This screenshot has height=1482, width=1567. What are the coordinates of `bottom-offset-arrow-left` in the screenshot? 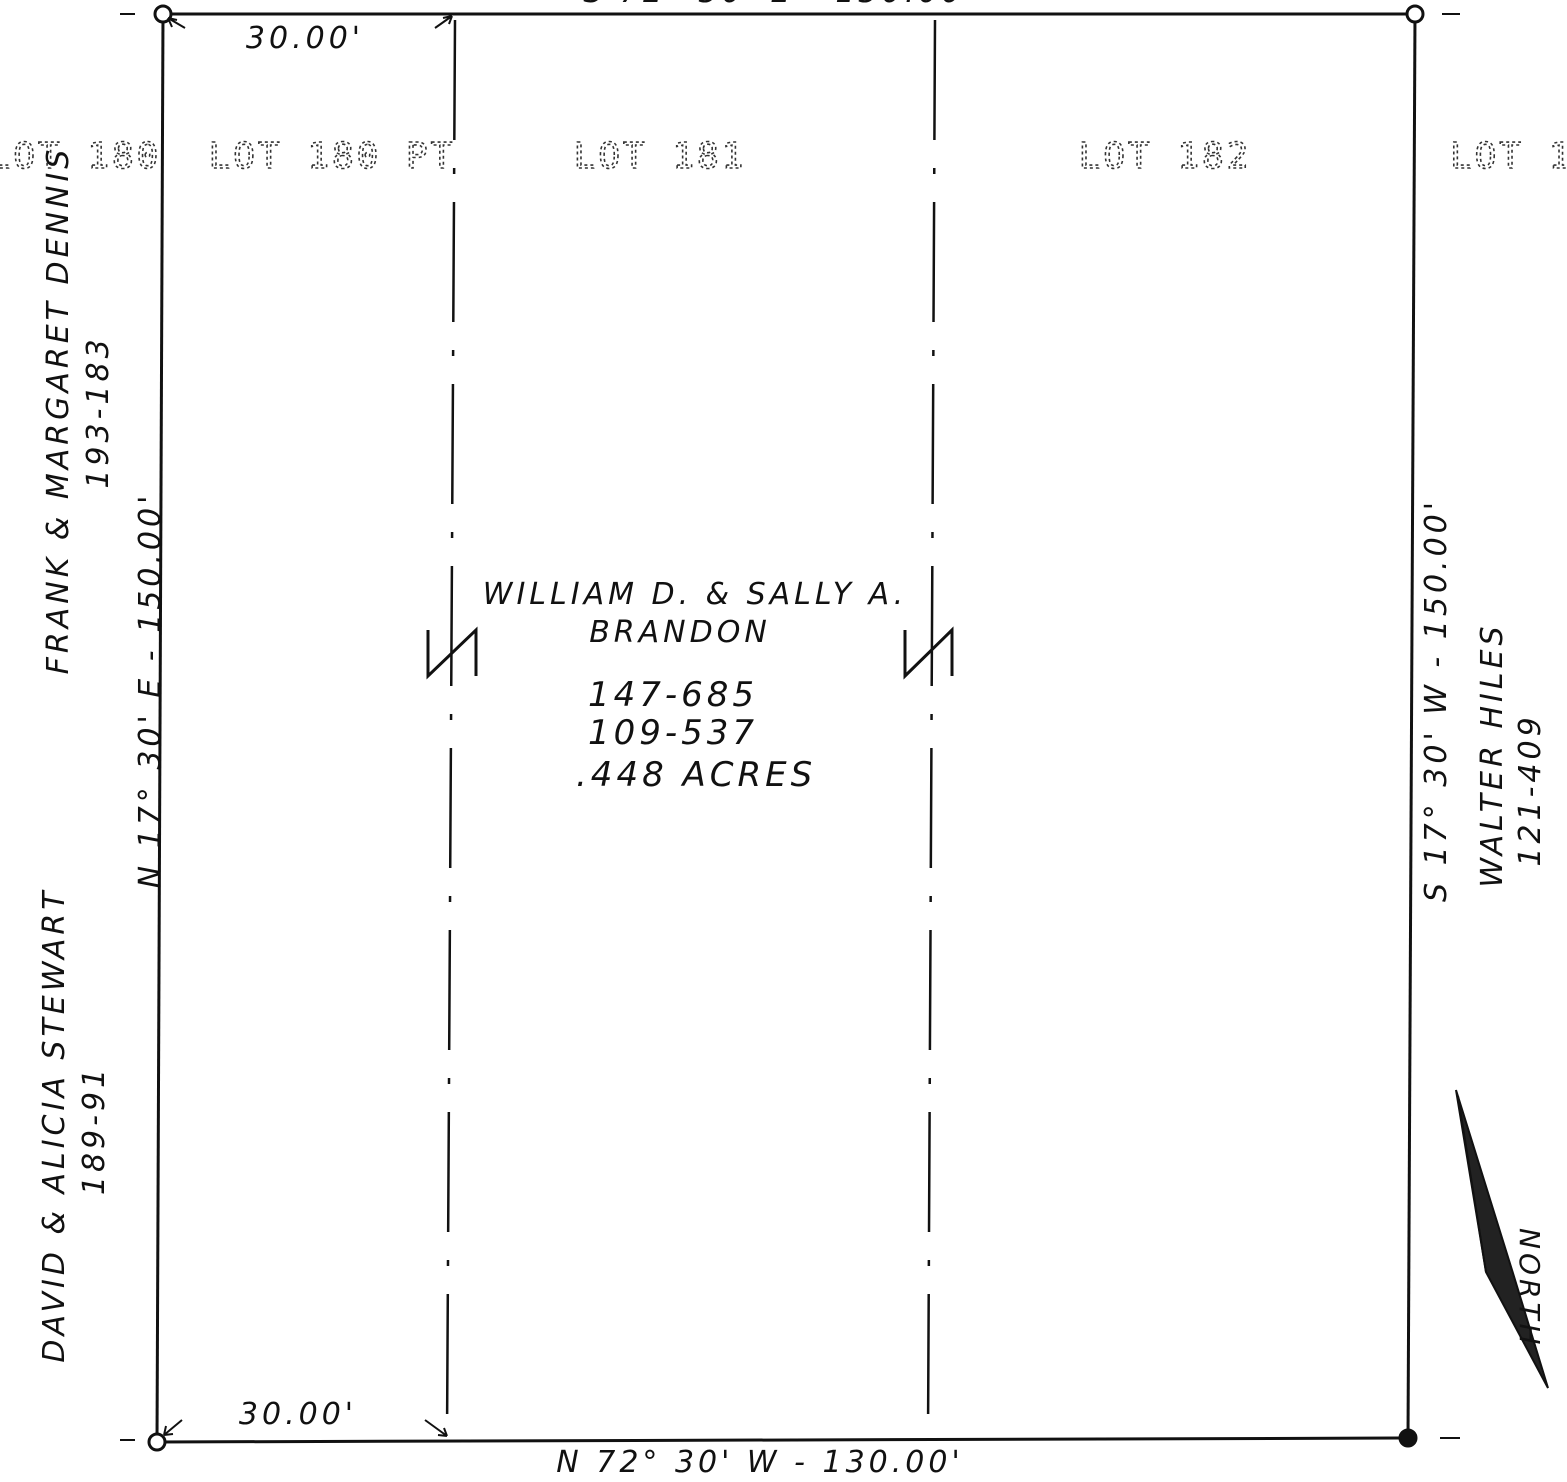 It's located at (173, 1427).